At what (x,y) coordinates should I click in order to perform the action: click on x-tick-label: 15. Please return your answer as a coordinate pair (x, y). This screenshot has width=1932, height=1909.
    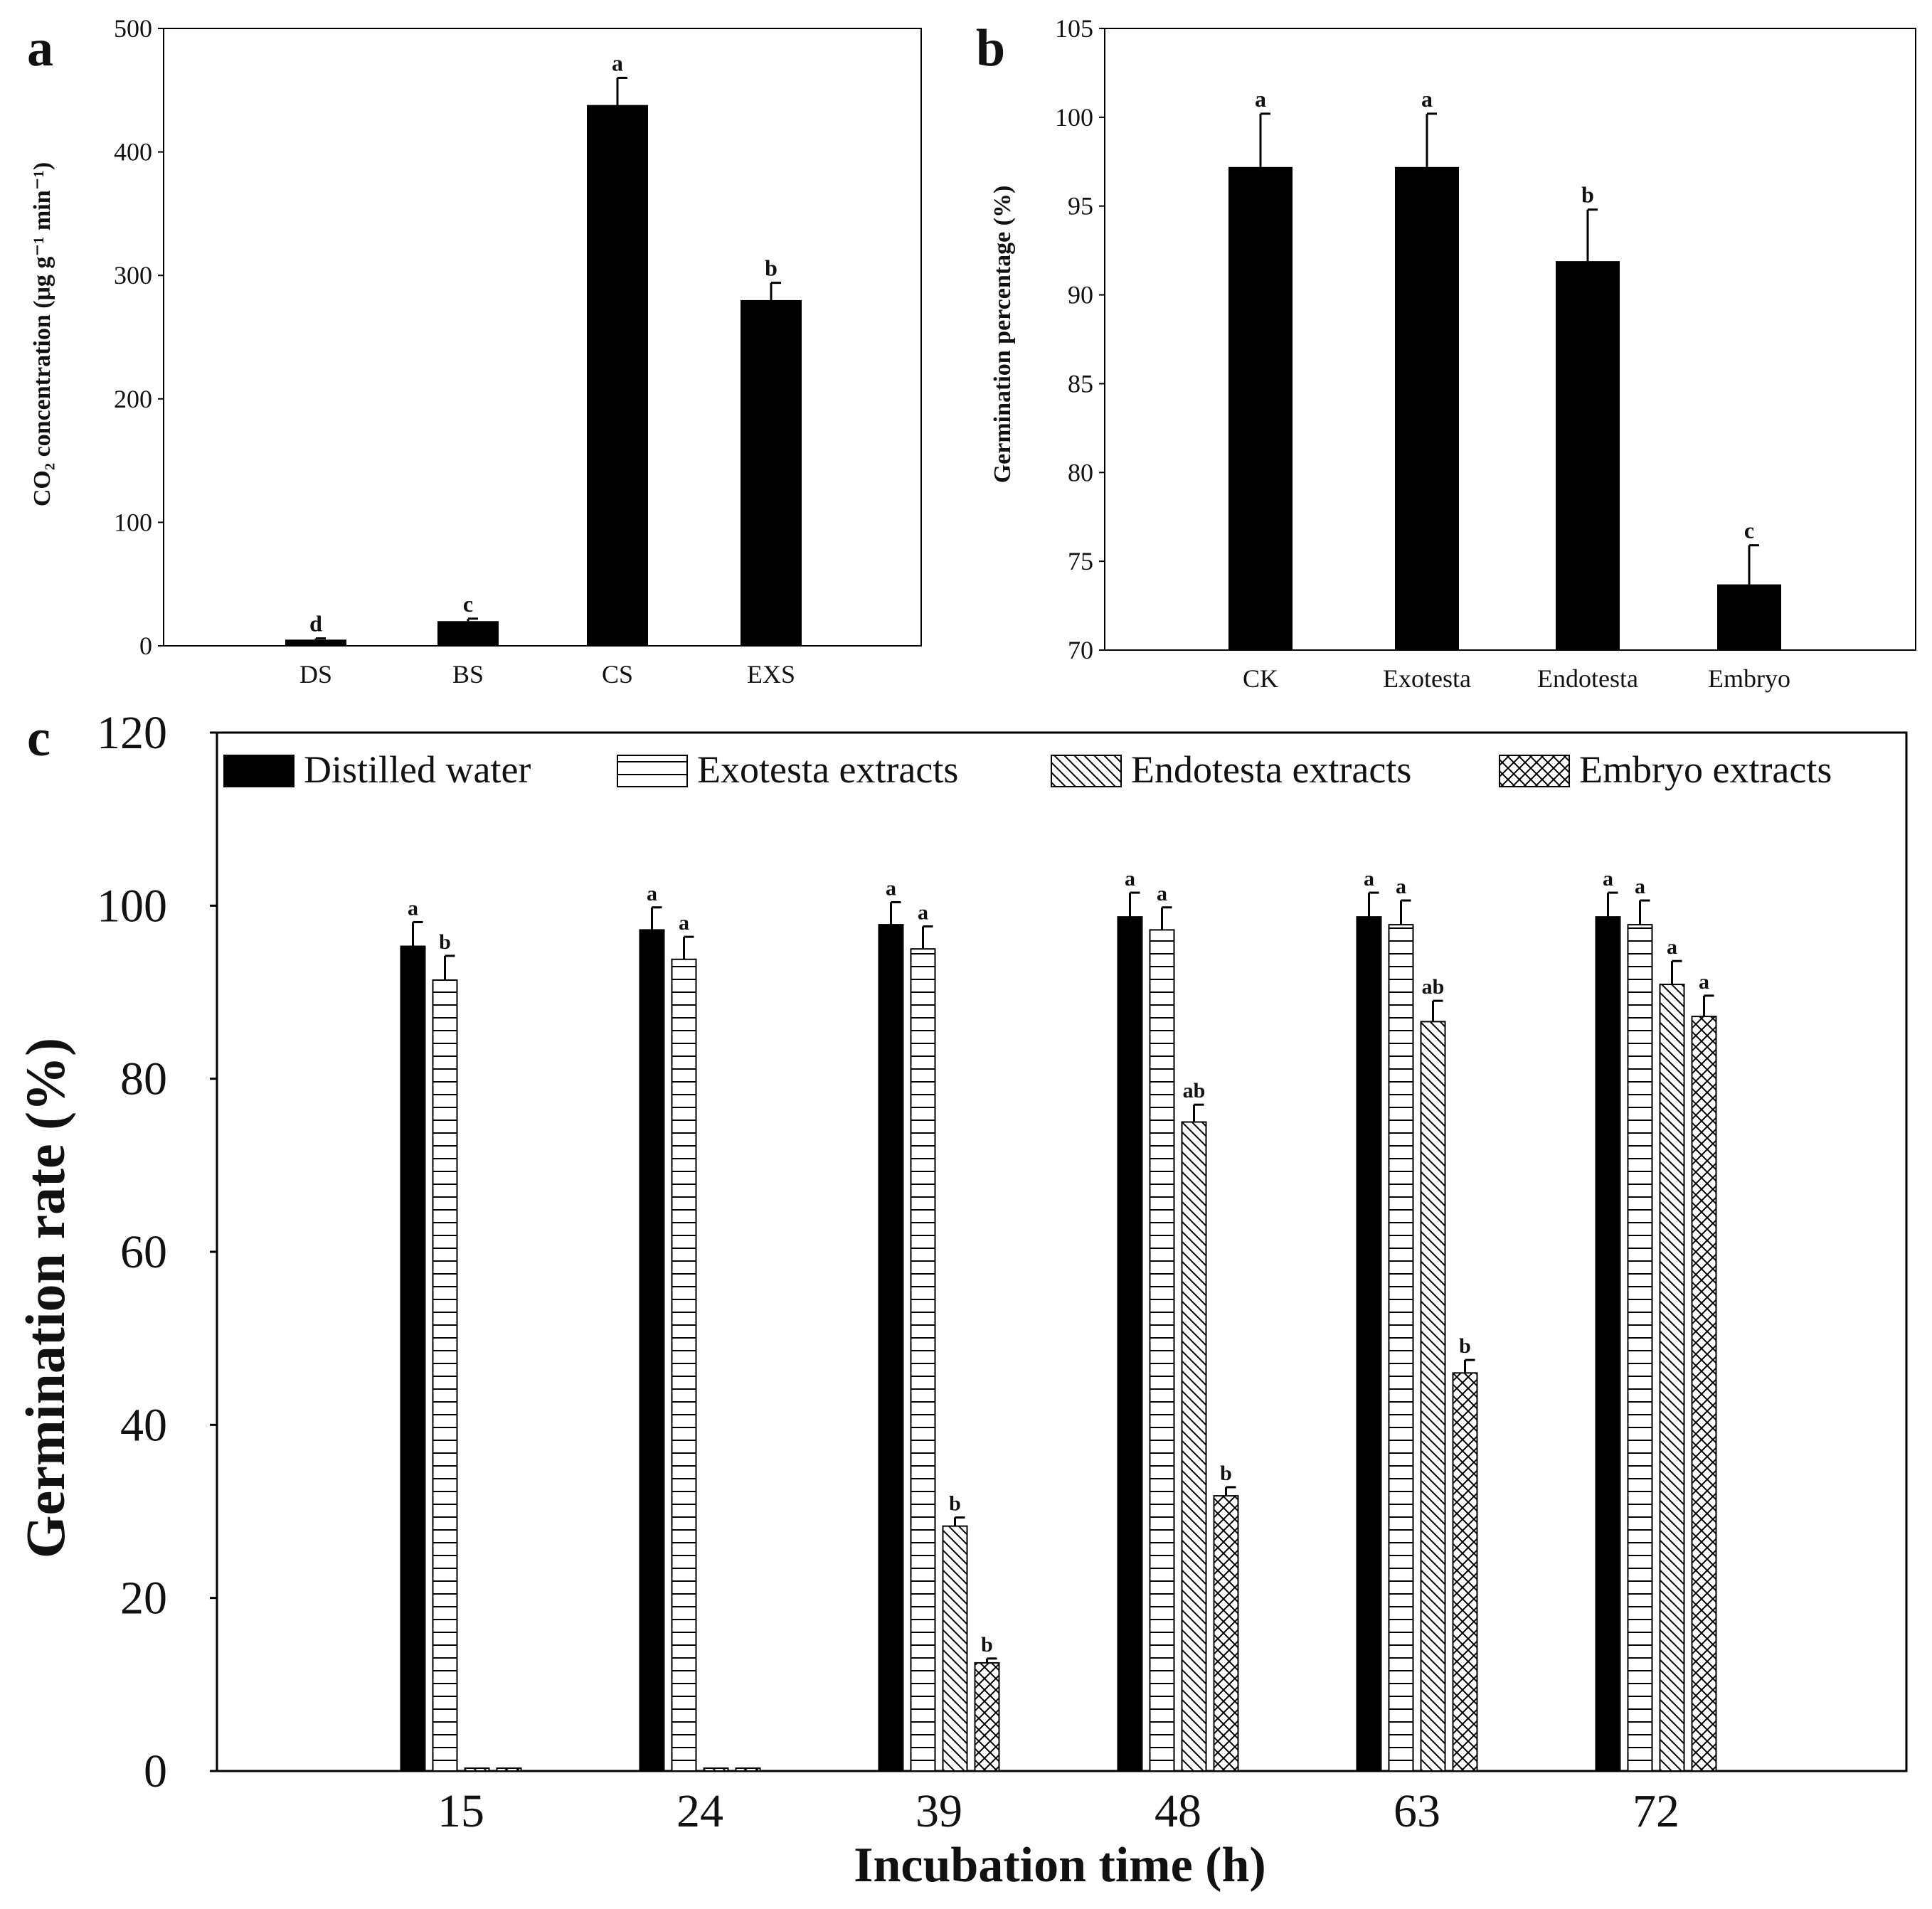
    Looking at the image, I should click on (461, 1811).